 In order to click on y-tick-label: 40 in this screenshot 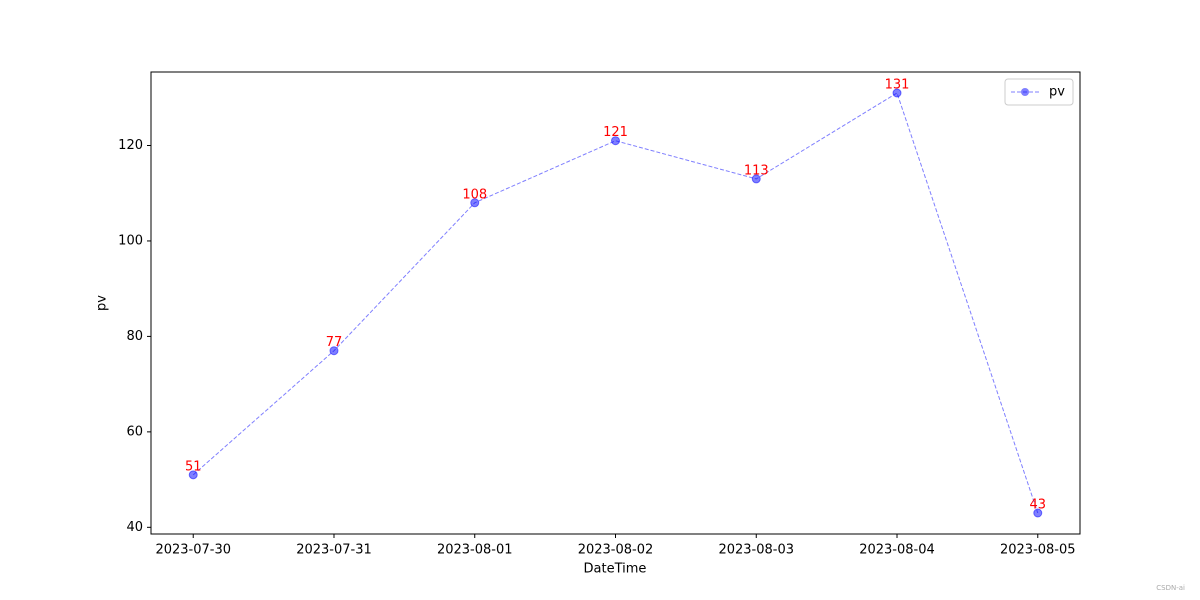, I will do `click(134, 527)`.